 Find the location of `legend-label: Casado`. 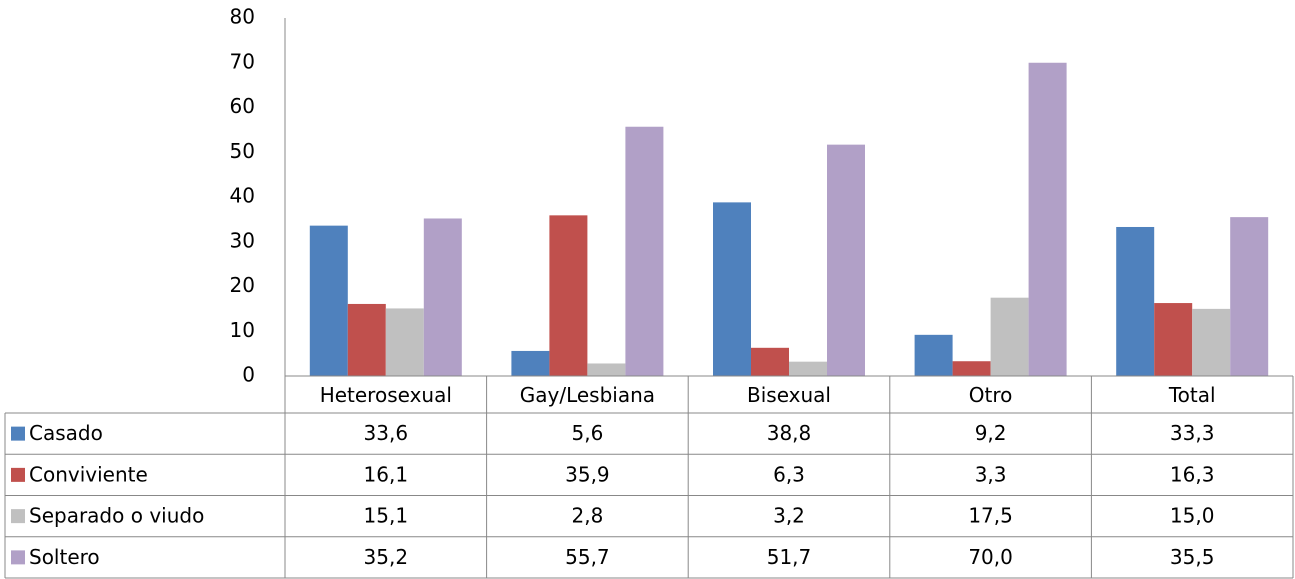

legend-label: Casado is located at coordinates (66, 433).